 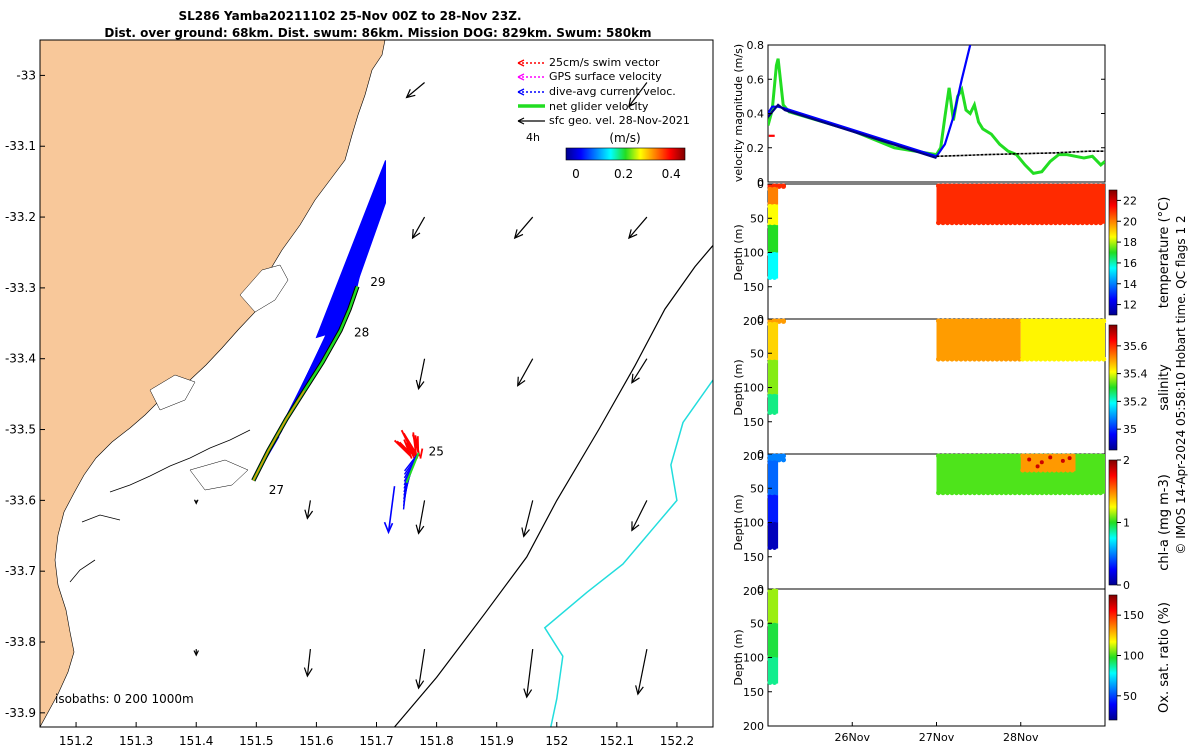 What do you see at coordinates (952, 523) in the screenshot?
I see `section-panel-chla: 0 50 100 150 200 Depth (m) 0 1 2 chl-a (mg m-3)` at bounding box center [952, 523].